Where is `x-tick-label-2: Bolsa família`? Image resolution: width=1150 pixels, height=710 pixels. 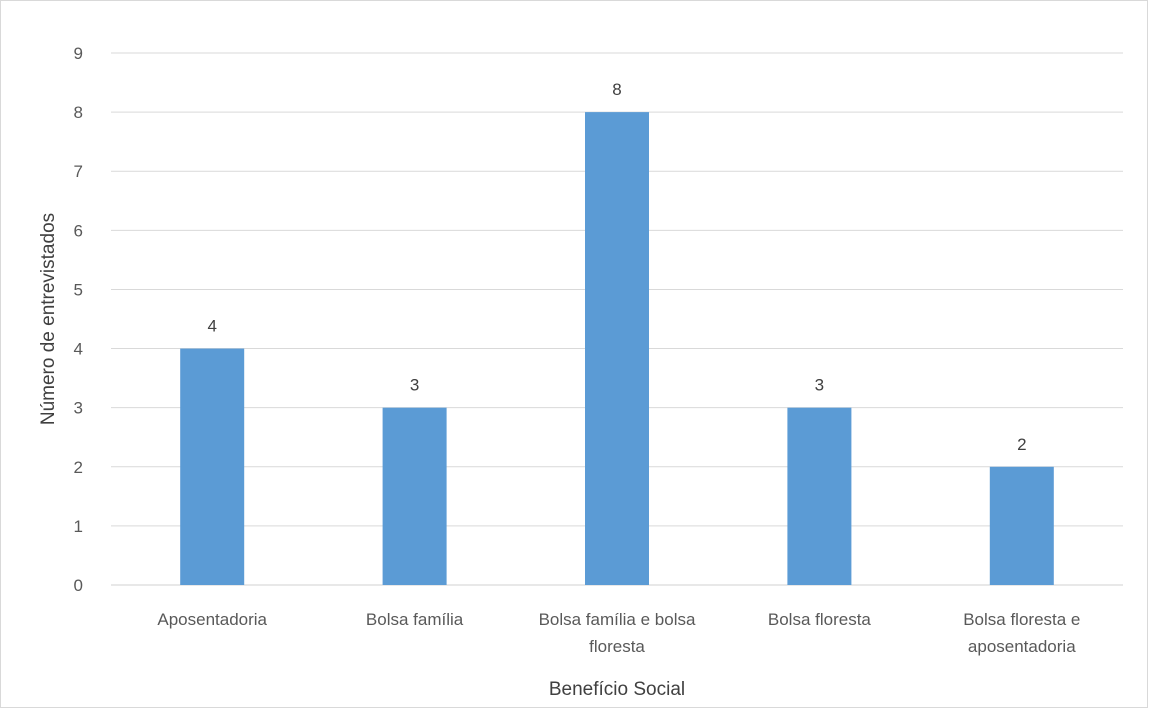 x-tick-label-2: Bolsa família is located at coordinates (415, 619).